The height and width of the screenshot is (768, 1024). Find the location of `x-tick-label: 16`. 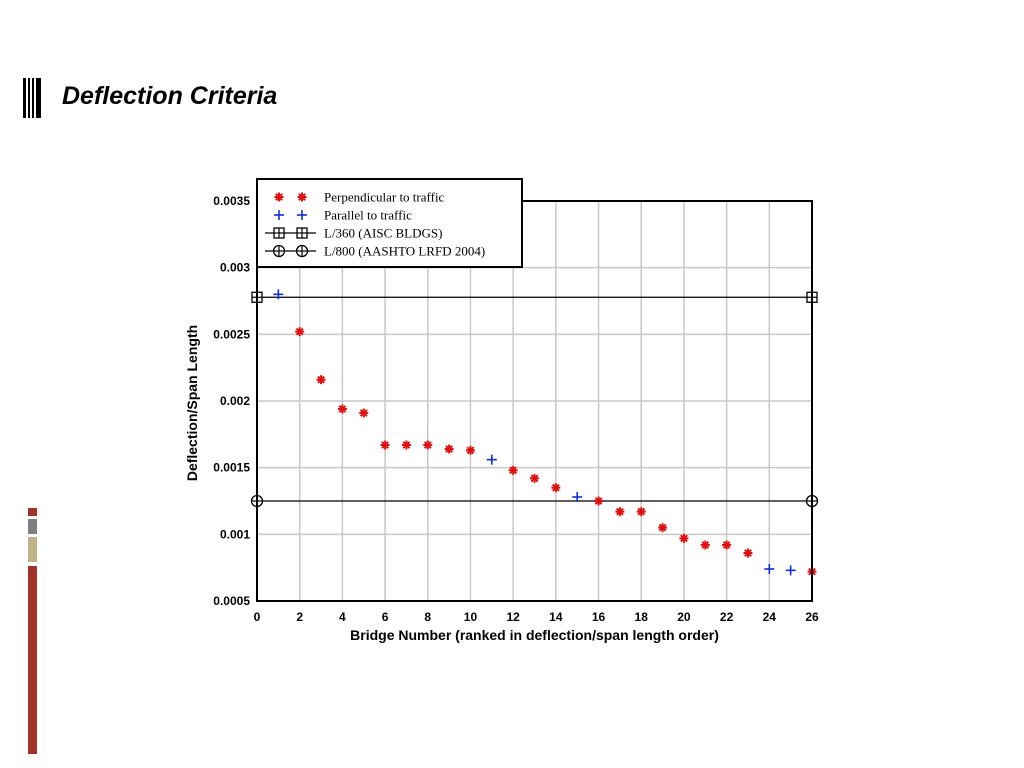

x-tick-label: 16 is located at coordinates (599, 617).